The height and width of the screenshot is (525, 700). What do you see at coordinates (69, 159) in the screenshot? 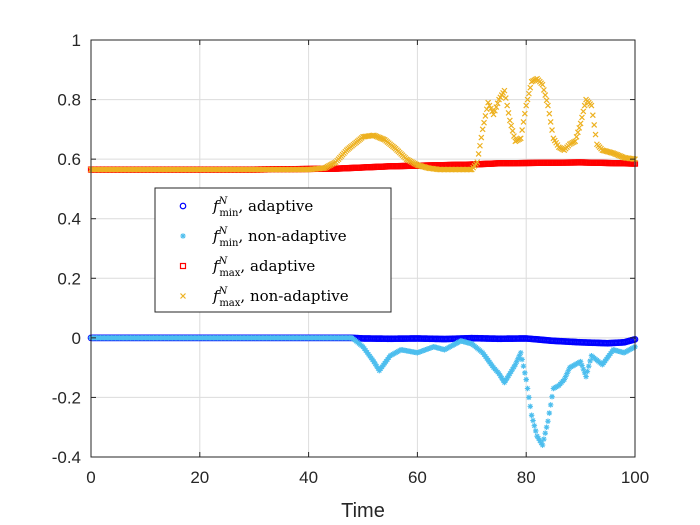
I see `y-tick-label: 0.6` at bounding box center [69, 159].